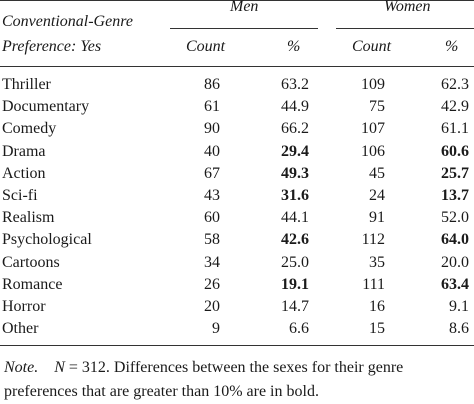 Image resolution: width=474 pixels, height=404 pixels. Describe the element at coordinates (20, 195) in the screenshot. I see `cell-genre: Sci-fi` at that location.